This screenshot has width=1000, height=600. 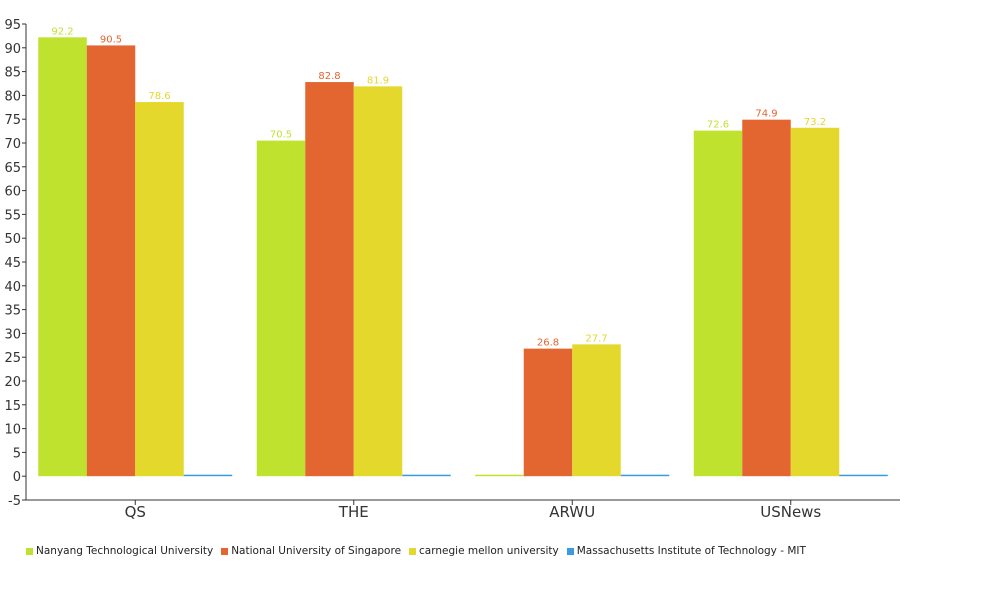 I want to click on y-tick-label: 5, so click(x=17, y=453).